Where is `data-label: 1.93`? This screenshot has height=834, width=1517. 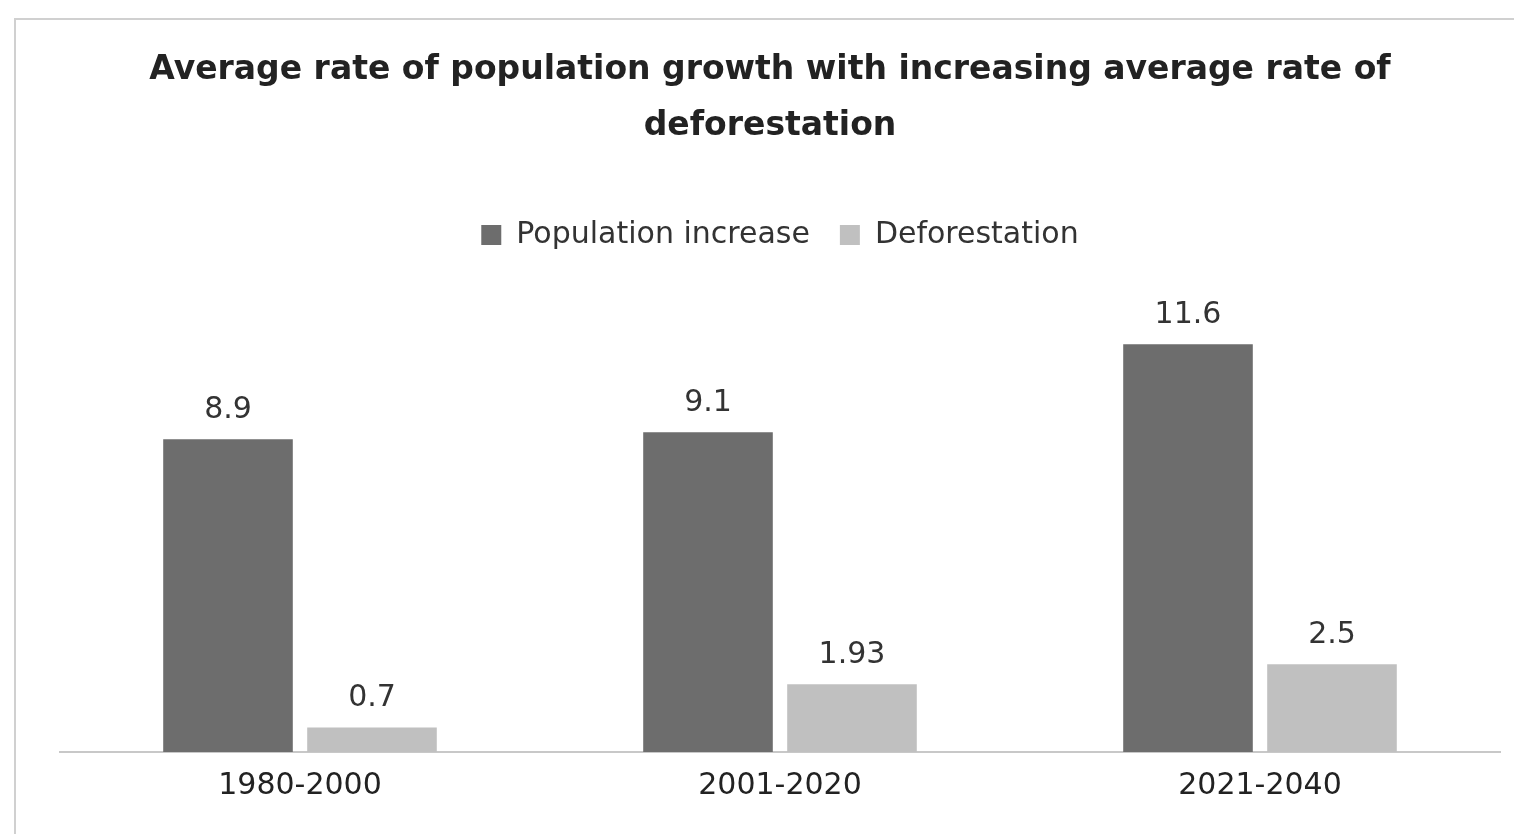 data-label: 1.93 is located at coordinates (852, 652).